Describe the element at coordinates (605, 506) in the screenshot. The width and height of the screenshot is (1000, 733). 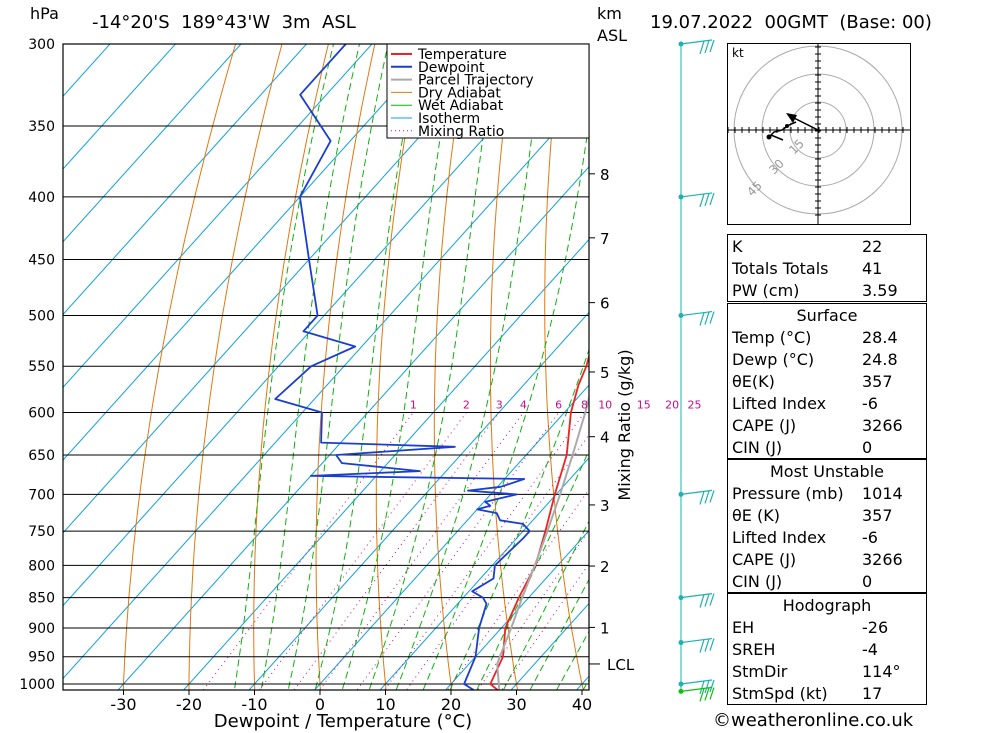
I see `height-tick-label: 3` at that location.